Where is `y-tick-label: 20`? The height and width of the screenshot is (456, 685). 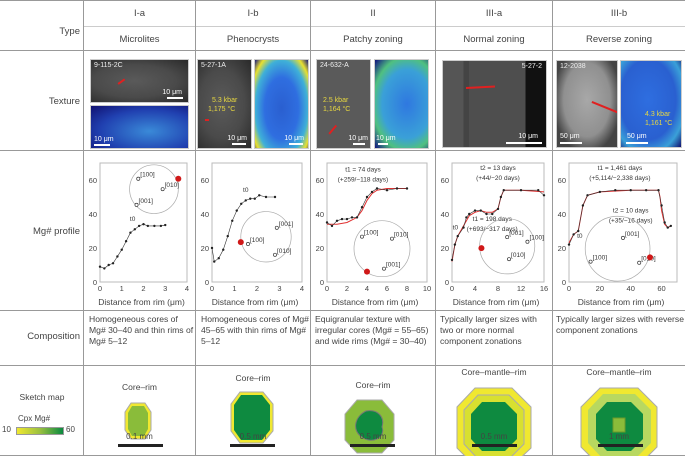
y-tick-label: 20 is located at coordinates (205, 248).